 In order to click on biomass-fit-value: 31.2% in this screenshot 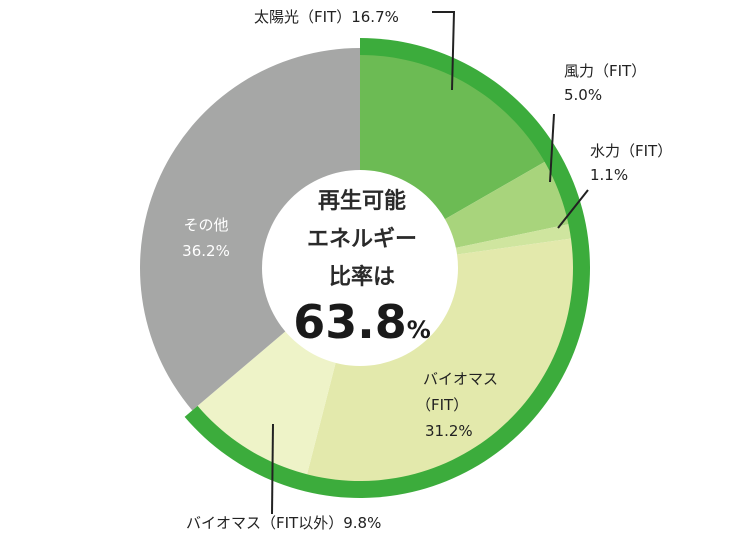, I will do `click(449, 431)`.